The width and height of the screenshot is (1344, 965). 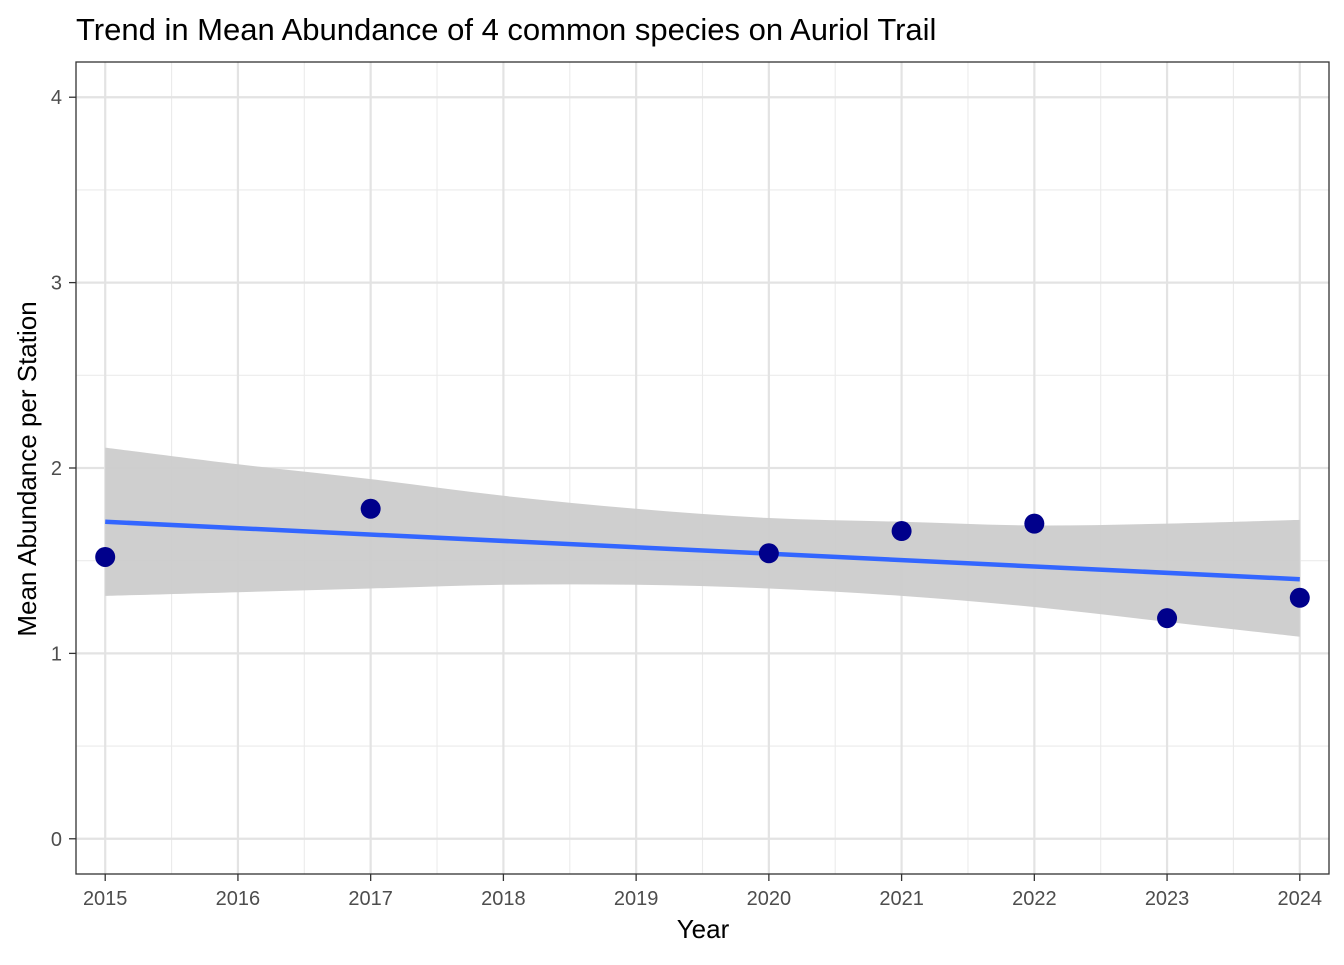 I want to click on x-tick-label: 2022, so click(x=1034, y=899).